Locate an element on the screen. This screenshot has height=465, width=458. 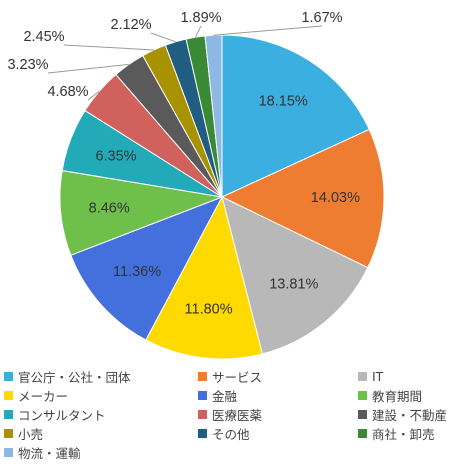
data-label-3: 11.80% is located at coordinates (209, 309).